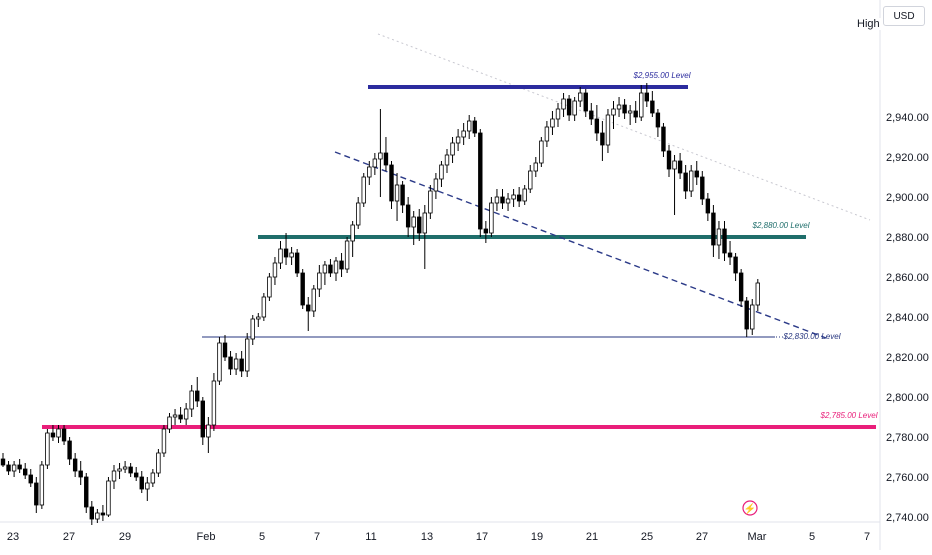  Describe the element at coordinates (907, 318) in the screenshot. I see `y-tick-label: 2,840.00` at that location.